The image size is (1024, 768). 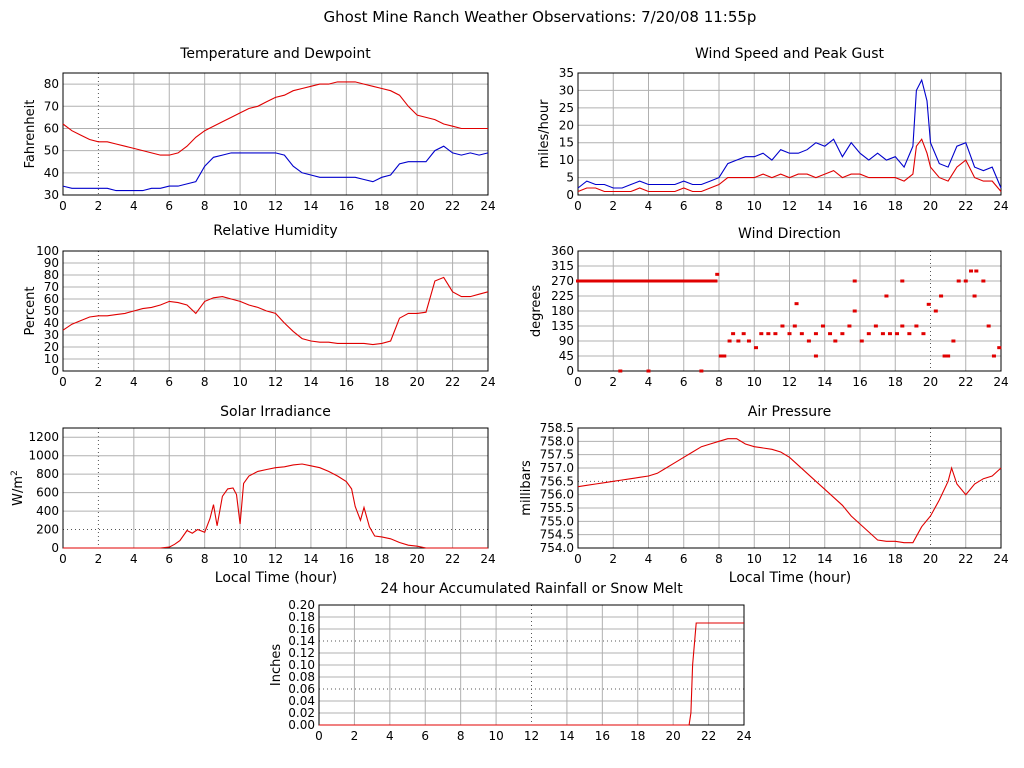 What do you see at coordinates (169, 206) in the screenshot?
I see `temp-xtick-label: 6` at bounding box center [169, 206].